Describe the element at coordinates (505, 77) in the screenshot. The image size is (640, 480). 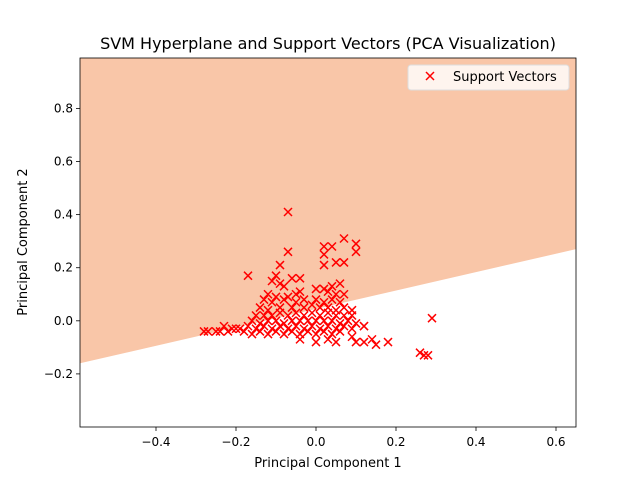
I see `legend-label: Support Vectors` at that location.